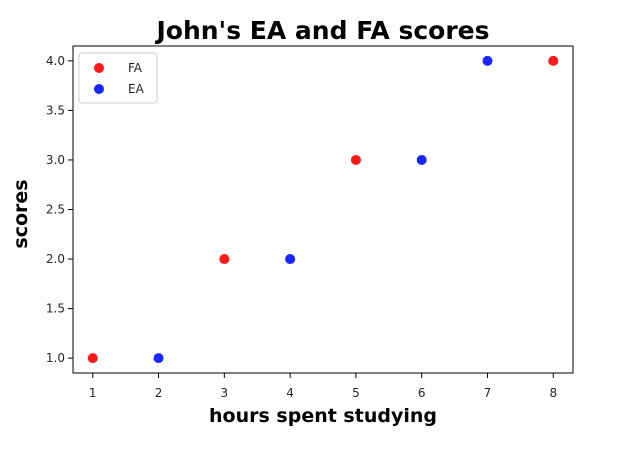 The width and height of the screenshot is (618, 450). Describe the element at coordinates (323, 416) in the screenshot. I see `x-axis-title: hours spent studying` at that location.